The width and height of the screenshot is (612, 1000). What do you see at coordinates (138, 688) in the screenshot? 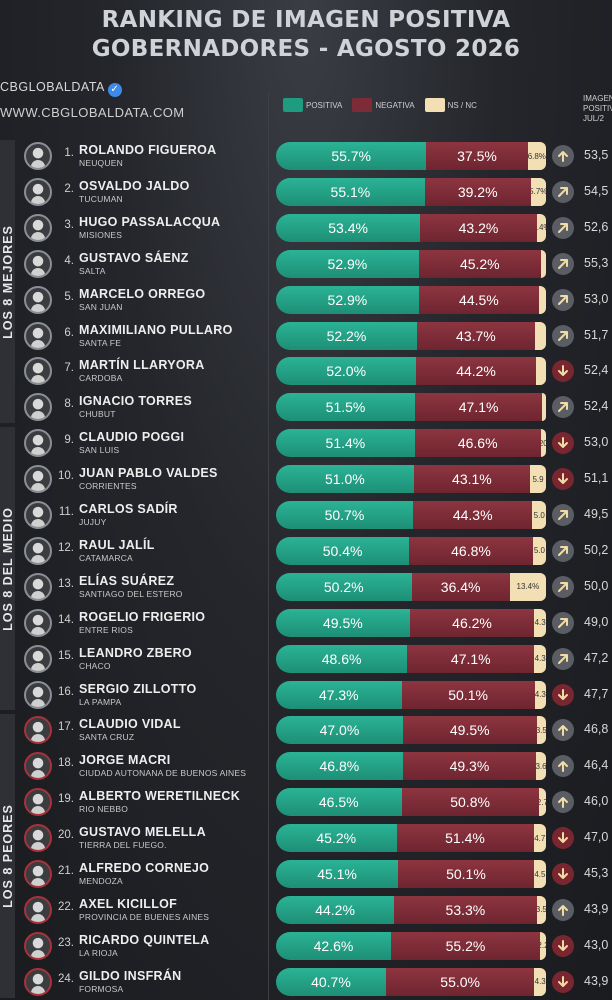
I see `governor-name: SERGIO ZILLOTTO` at bounding box center [138, 688].